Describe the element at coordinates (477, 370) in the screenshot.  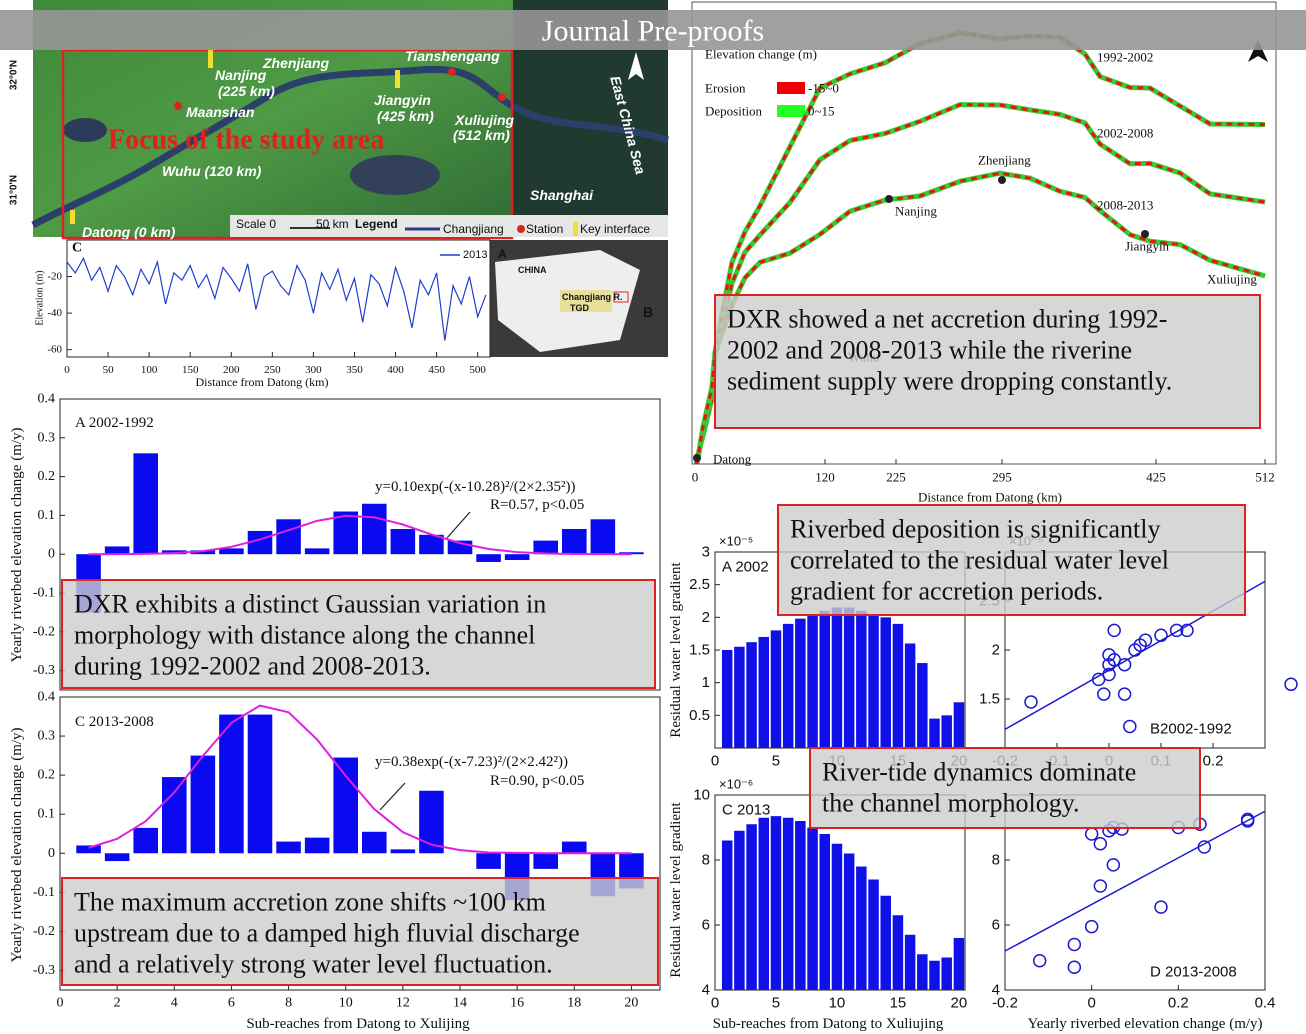
I see `x-tick-label: 500` at that location.